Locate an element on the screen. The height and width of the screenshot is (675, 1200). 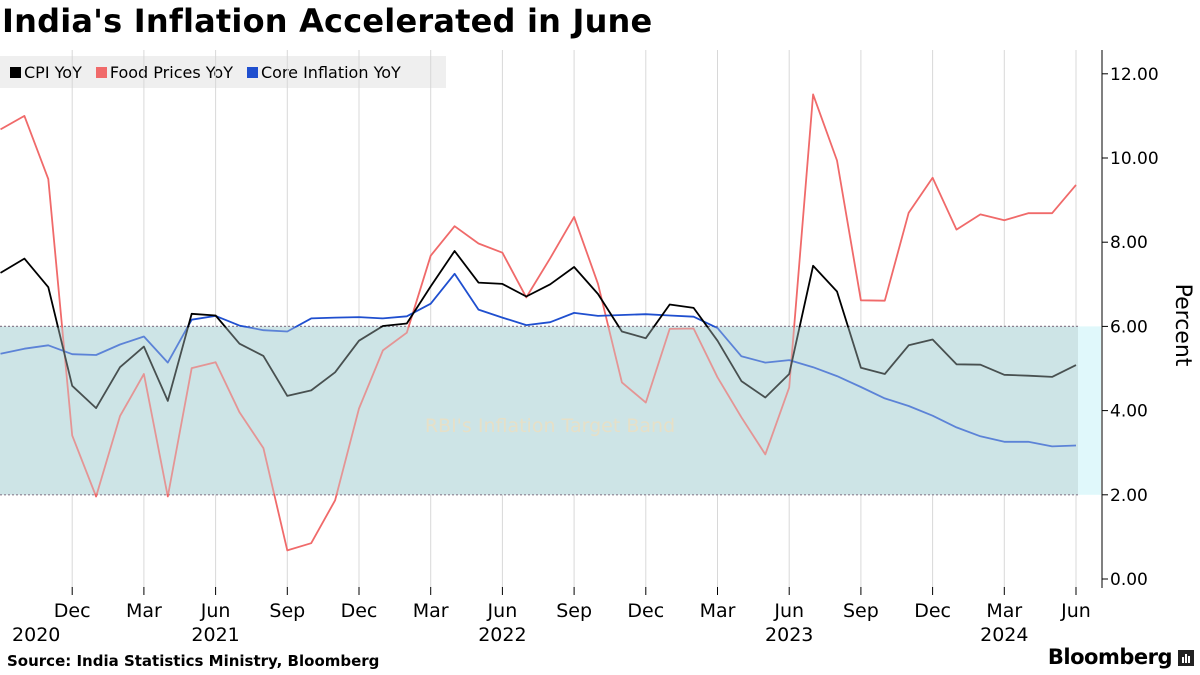
x-tick-label-6: Jun is located at coordinates (502, 611).